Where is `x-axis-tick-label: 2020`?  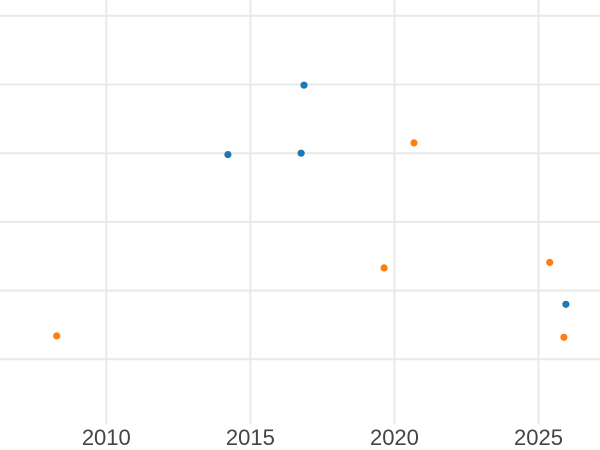
x-axis-tick-label: 2020 is located at coordinates (394, 437).